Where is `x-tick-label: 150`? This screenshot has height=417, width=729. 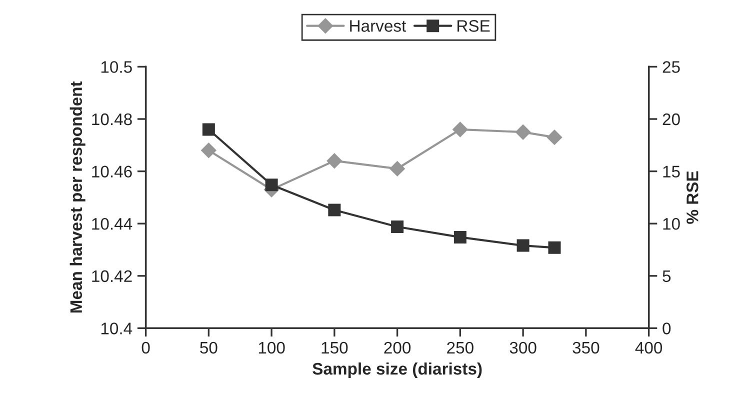
x-tick-label: 150 is located at coordinates (335, 348).